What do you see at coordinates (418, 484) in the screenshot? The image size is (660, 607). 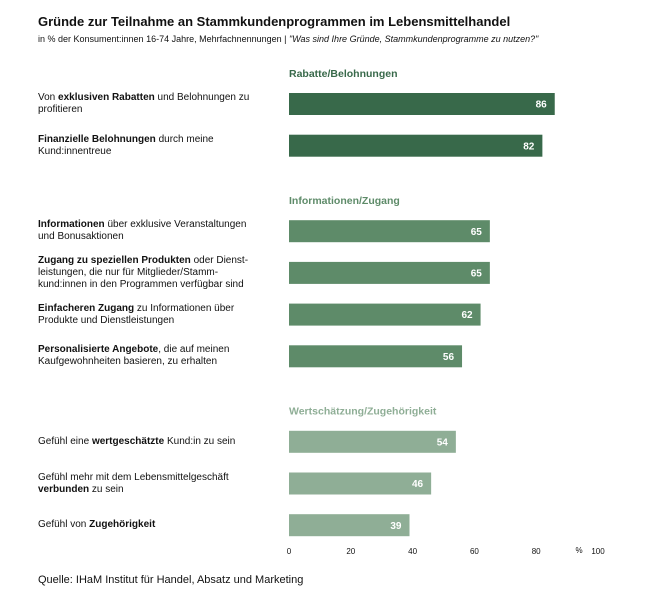 I see `value-label: 46` at bounding box center [418, 484].